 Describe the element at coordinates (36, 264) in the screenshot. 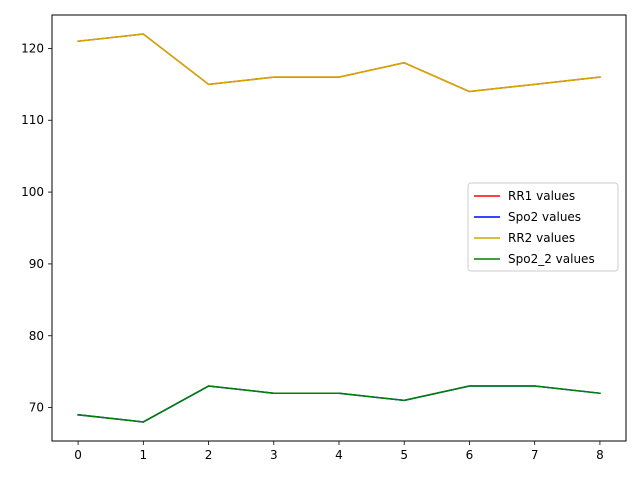

I see `y-tick-label: 90` at that location.